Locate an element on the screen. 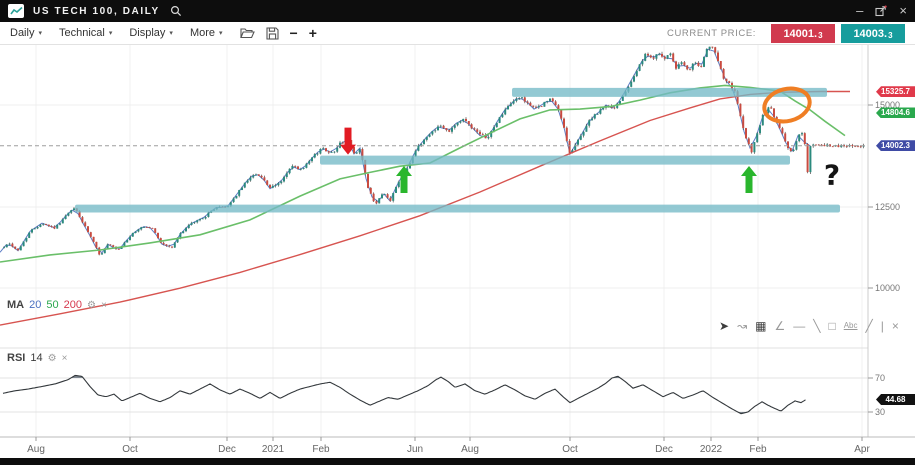  horizontal-line-tool-icon: — is located at coordinates (799, 326).